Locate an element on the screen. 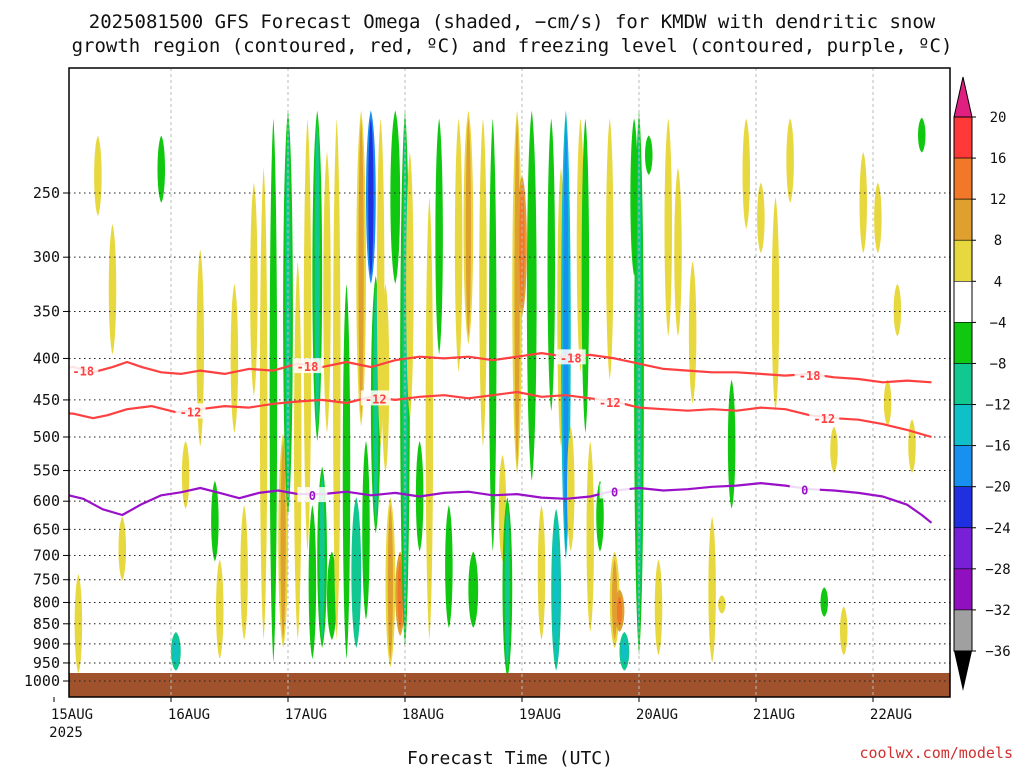 This screenshot has width=1024, height=768. colorbar-tick-label: −36 is located at coordinates (997, 652).